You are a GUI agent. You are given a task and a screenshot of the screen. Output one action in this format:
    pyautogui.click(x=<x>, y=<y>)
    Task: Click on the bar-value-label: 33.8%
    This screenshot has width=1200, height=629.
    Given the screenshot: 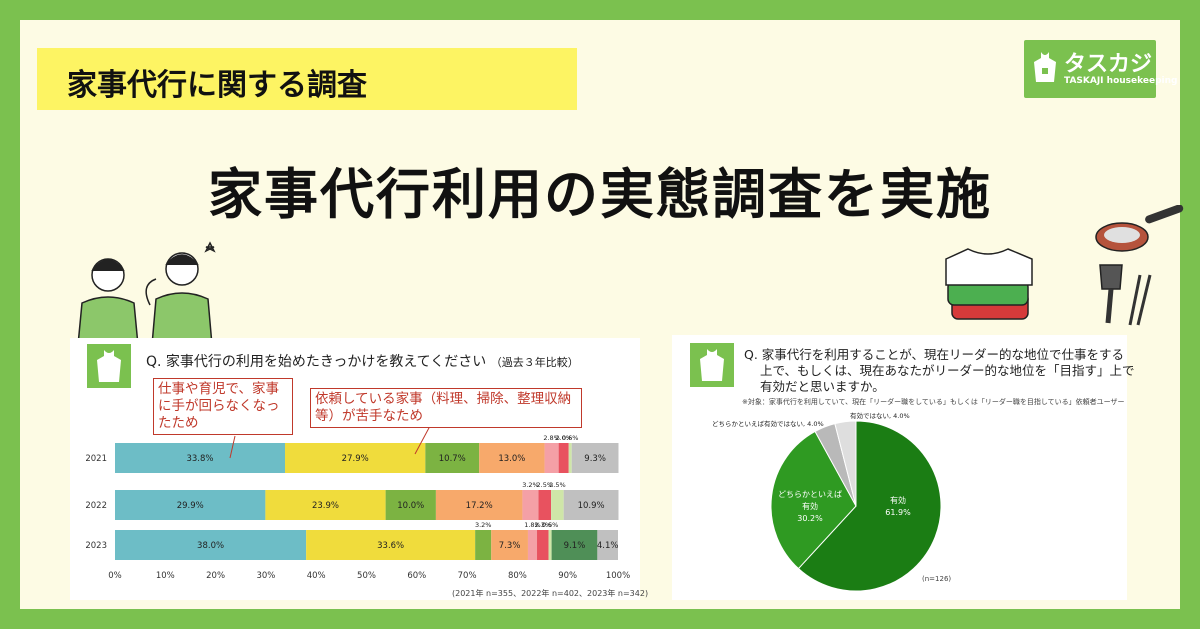 What is the action you would take?
    pyautogui.click(x=199, y=459)
    